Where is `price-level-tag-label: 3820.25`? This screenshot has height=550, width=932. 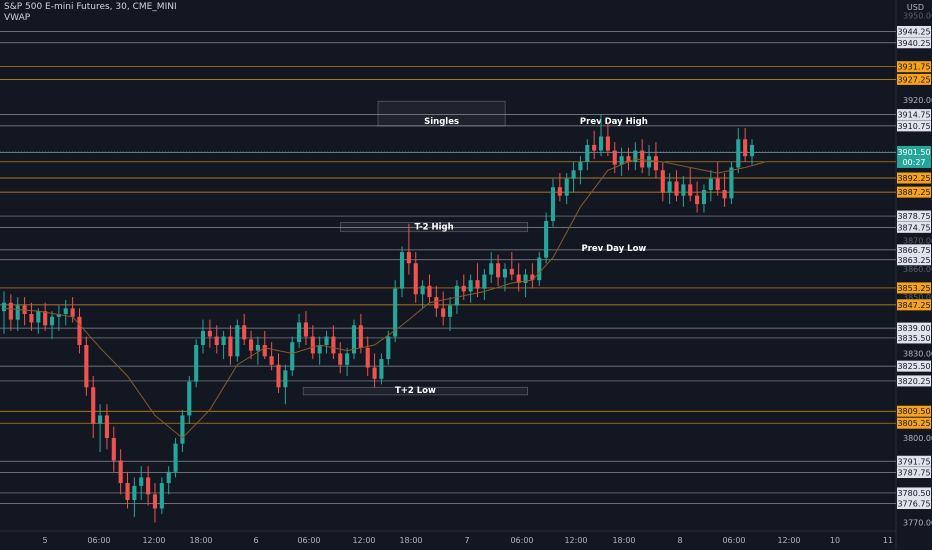
price-level-tag-label: 3820.25 is located at coordinates (913, 381).